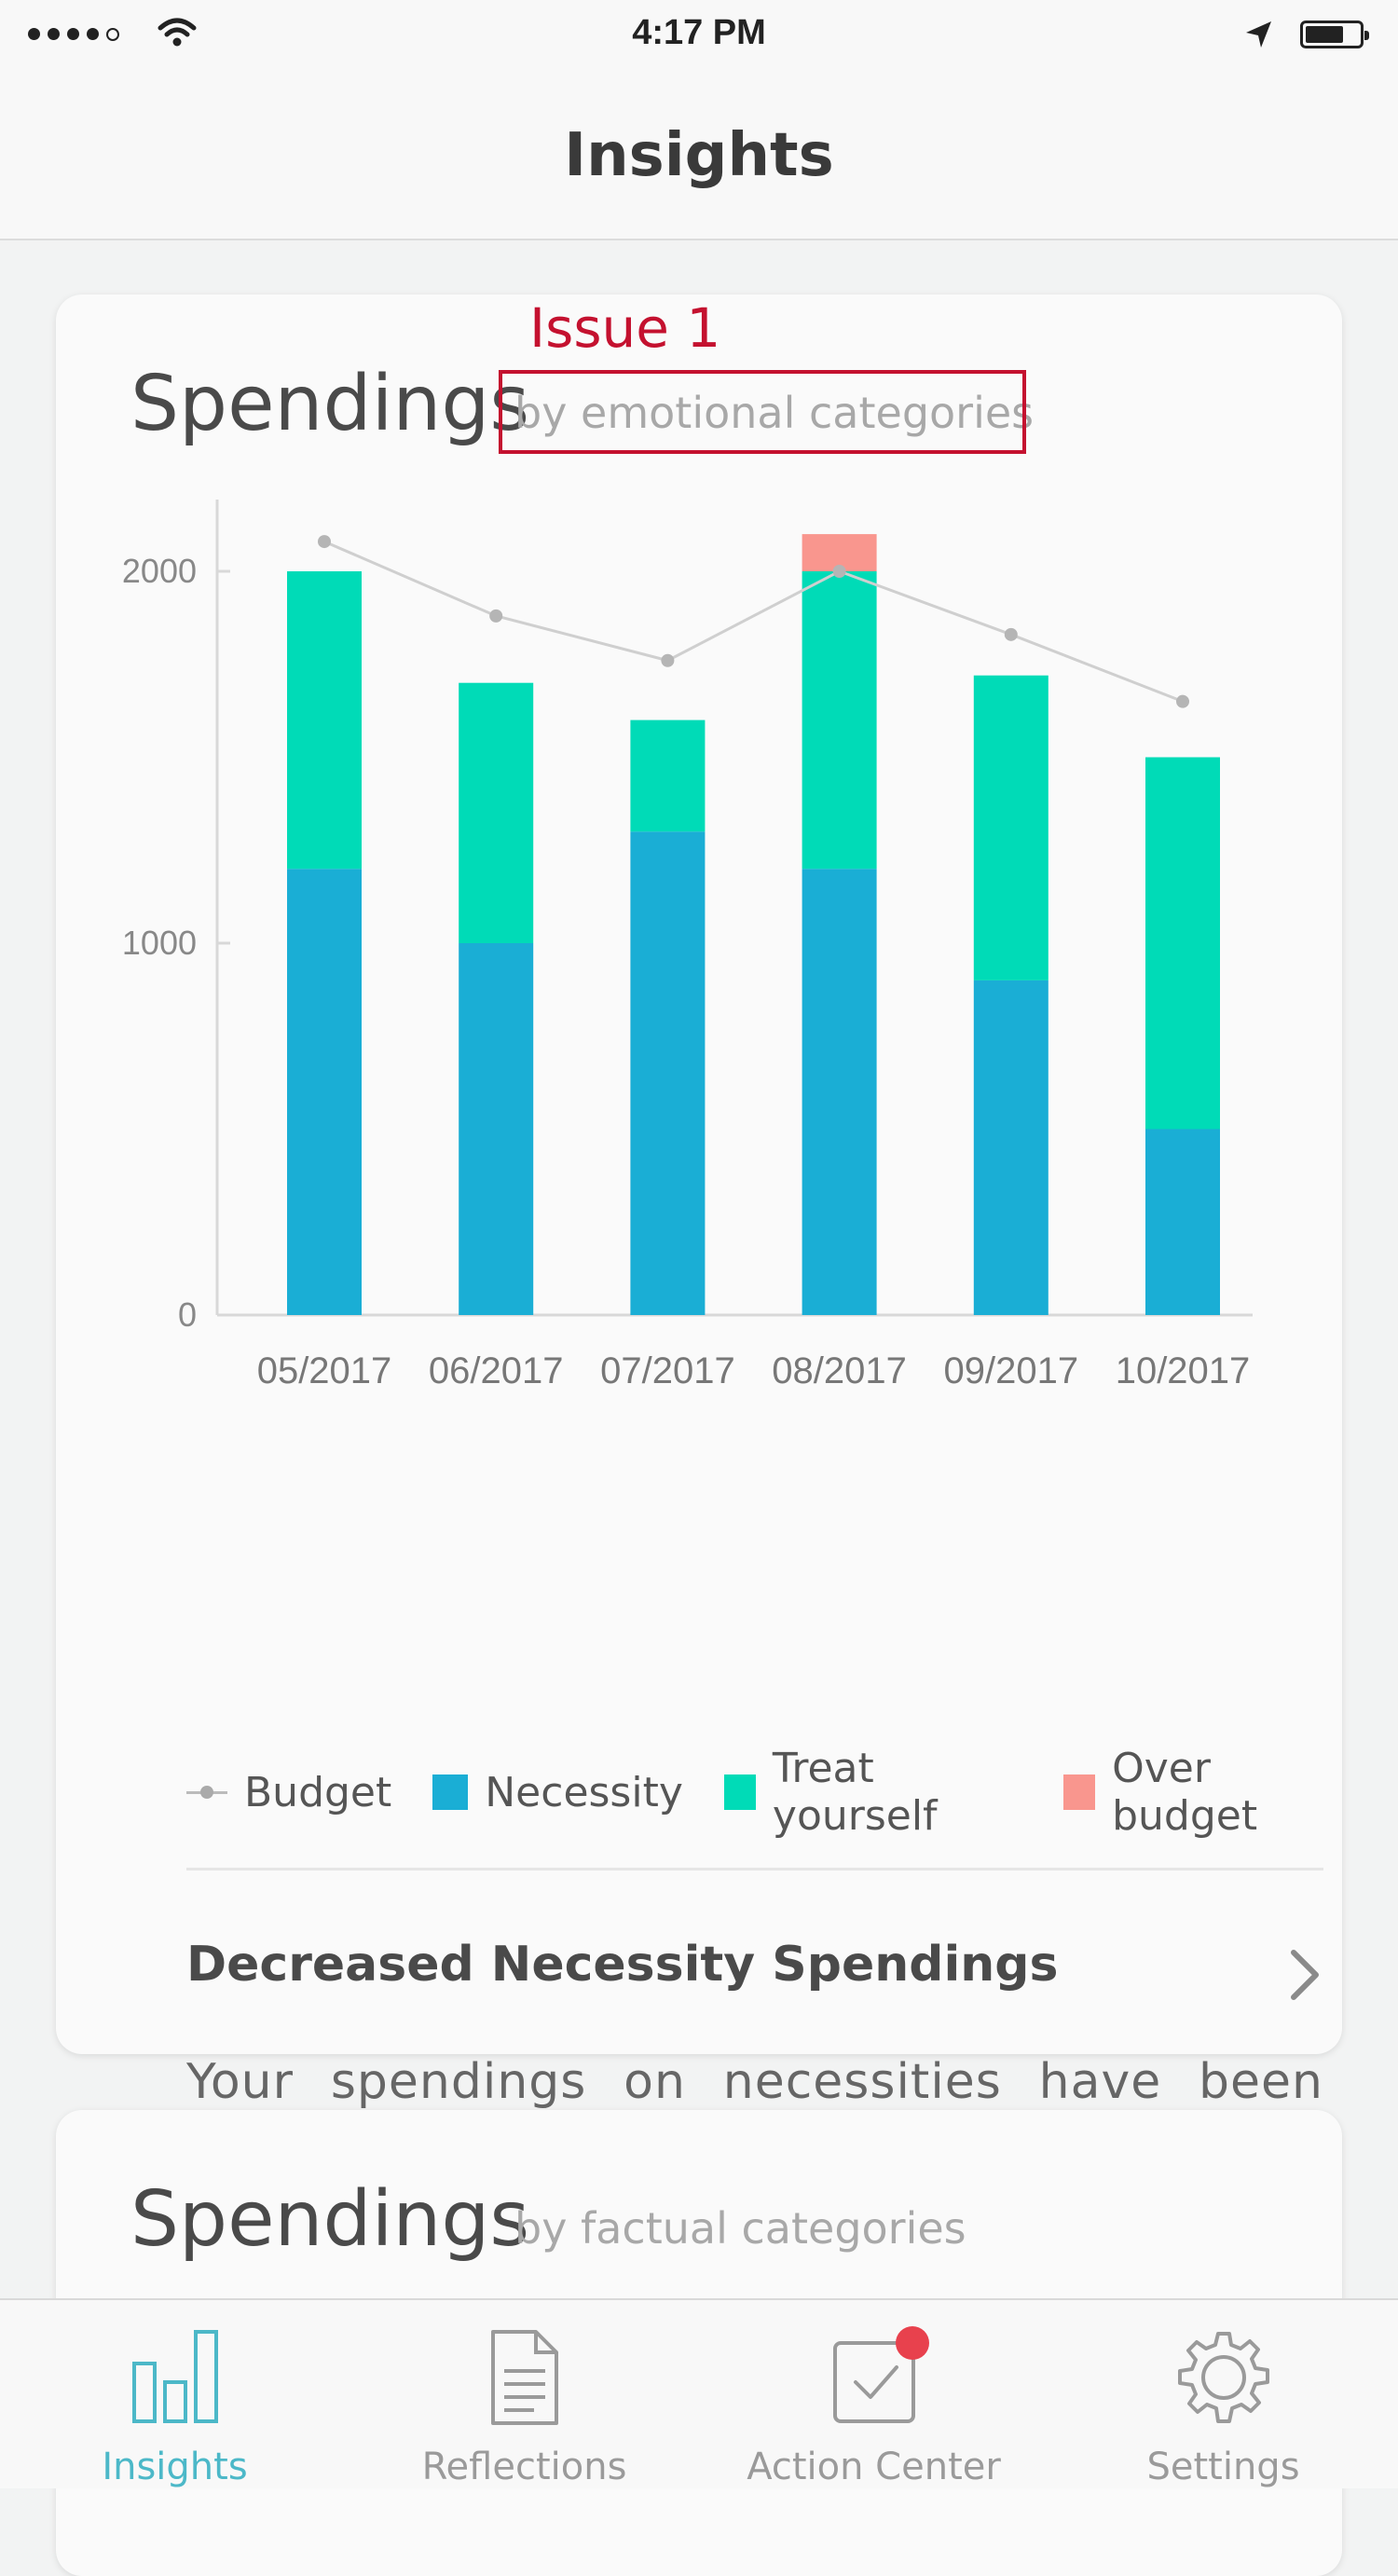 Image resolution: width=1398 pixels, height=2576 pixels. What do you see at coordinates (159, 571) in the screenshot?
I see `y-tick-label: 2000` at bounding box center [159, 571].